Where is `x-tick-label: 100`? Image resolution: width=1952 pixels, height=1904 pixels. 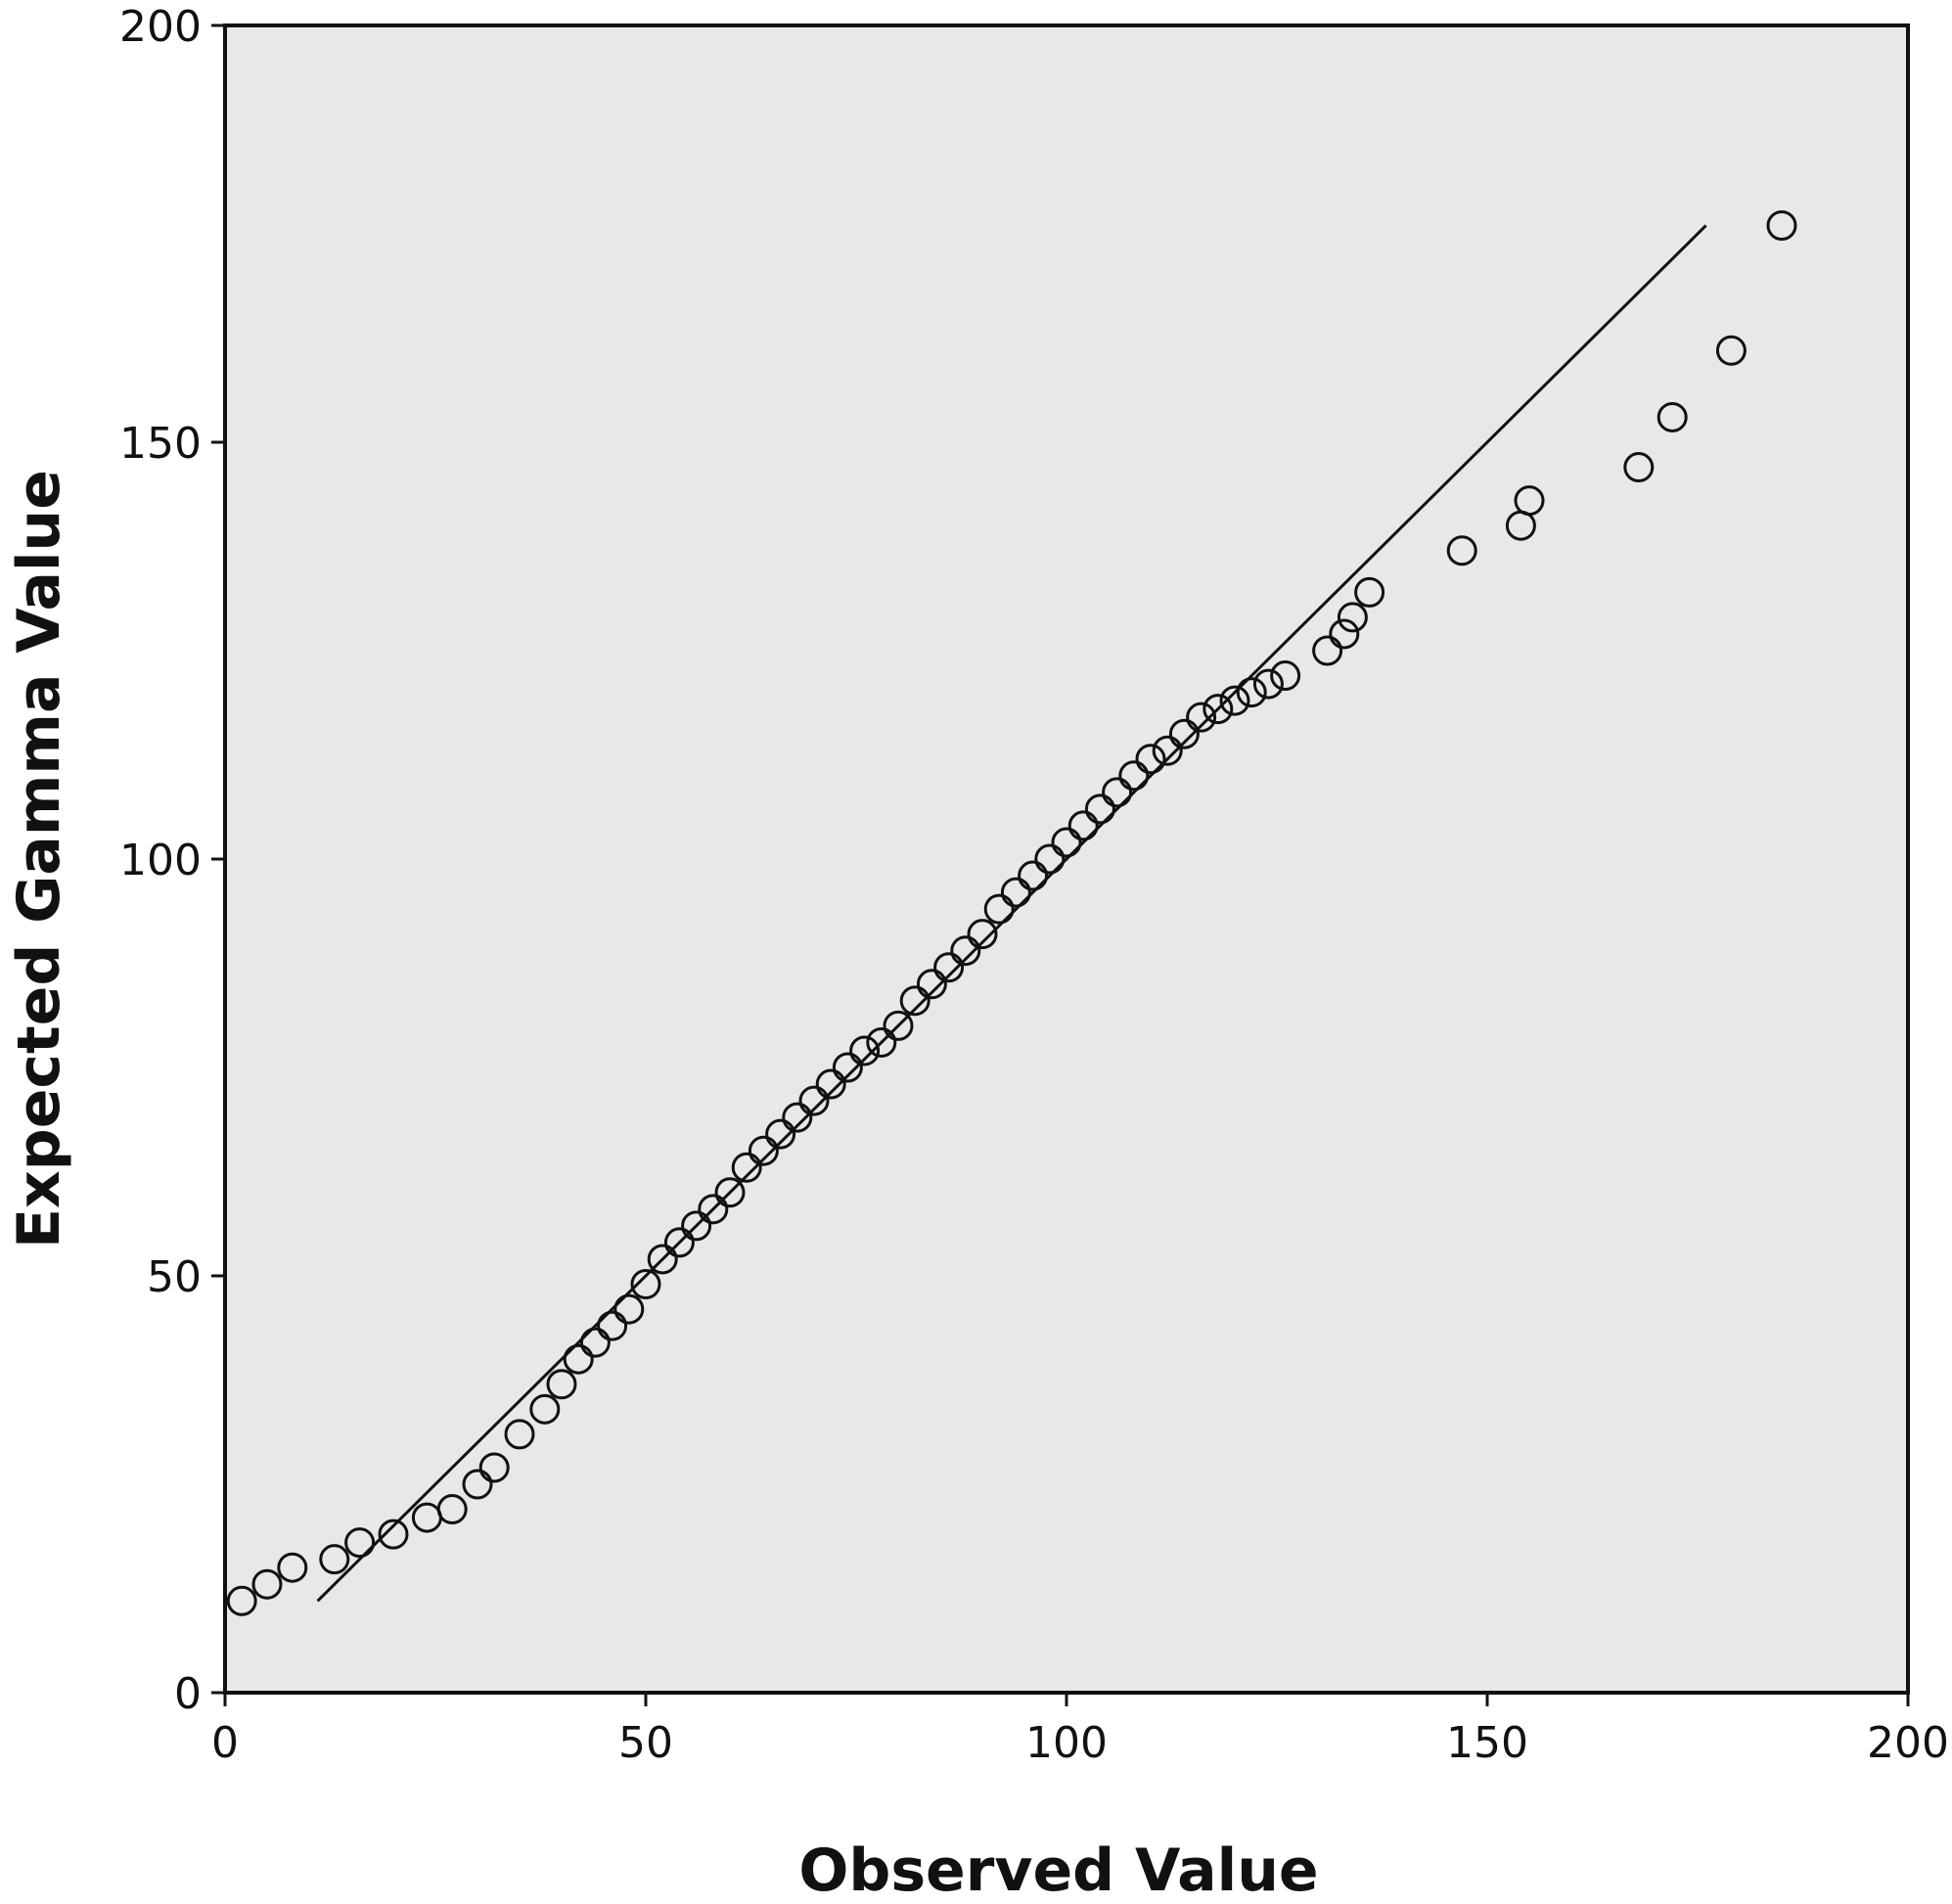 x-tick-label: 100 is located at coordinates (1066, 1743).